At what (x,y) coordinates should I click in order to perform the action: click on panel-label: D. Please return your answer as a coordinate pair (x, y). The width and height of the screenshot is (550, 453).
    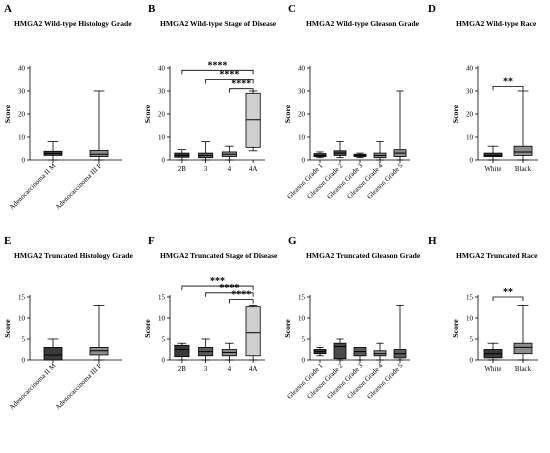
    Looking at the image, I should click on (432, 9).